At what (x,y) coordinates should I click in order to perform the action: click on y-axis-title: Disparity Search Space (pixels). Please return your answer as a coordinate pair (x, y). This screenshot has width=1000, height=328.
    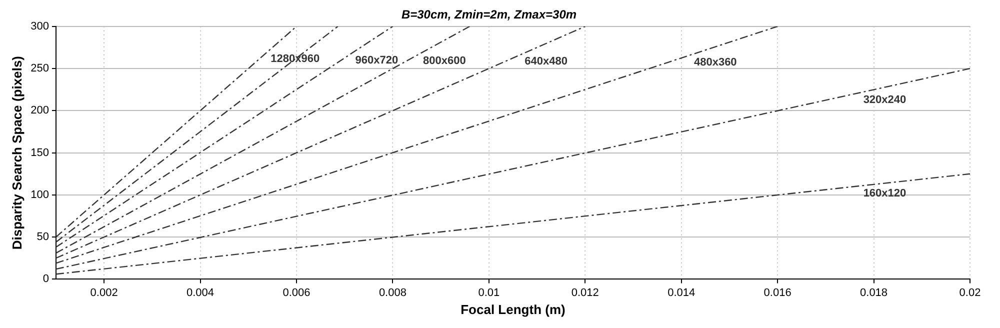
    Looking at the image, I should click on (16, 153).